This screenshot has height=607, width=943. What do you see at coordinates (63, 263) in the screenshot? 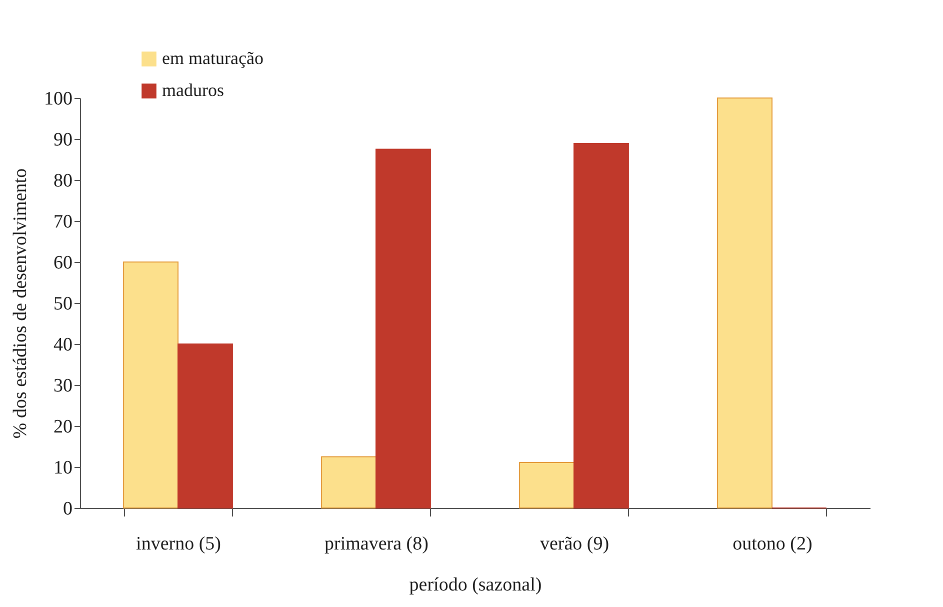
I see `y-tick-label: 60` at bounding box center [63, 263].